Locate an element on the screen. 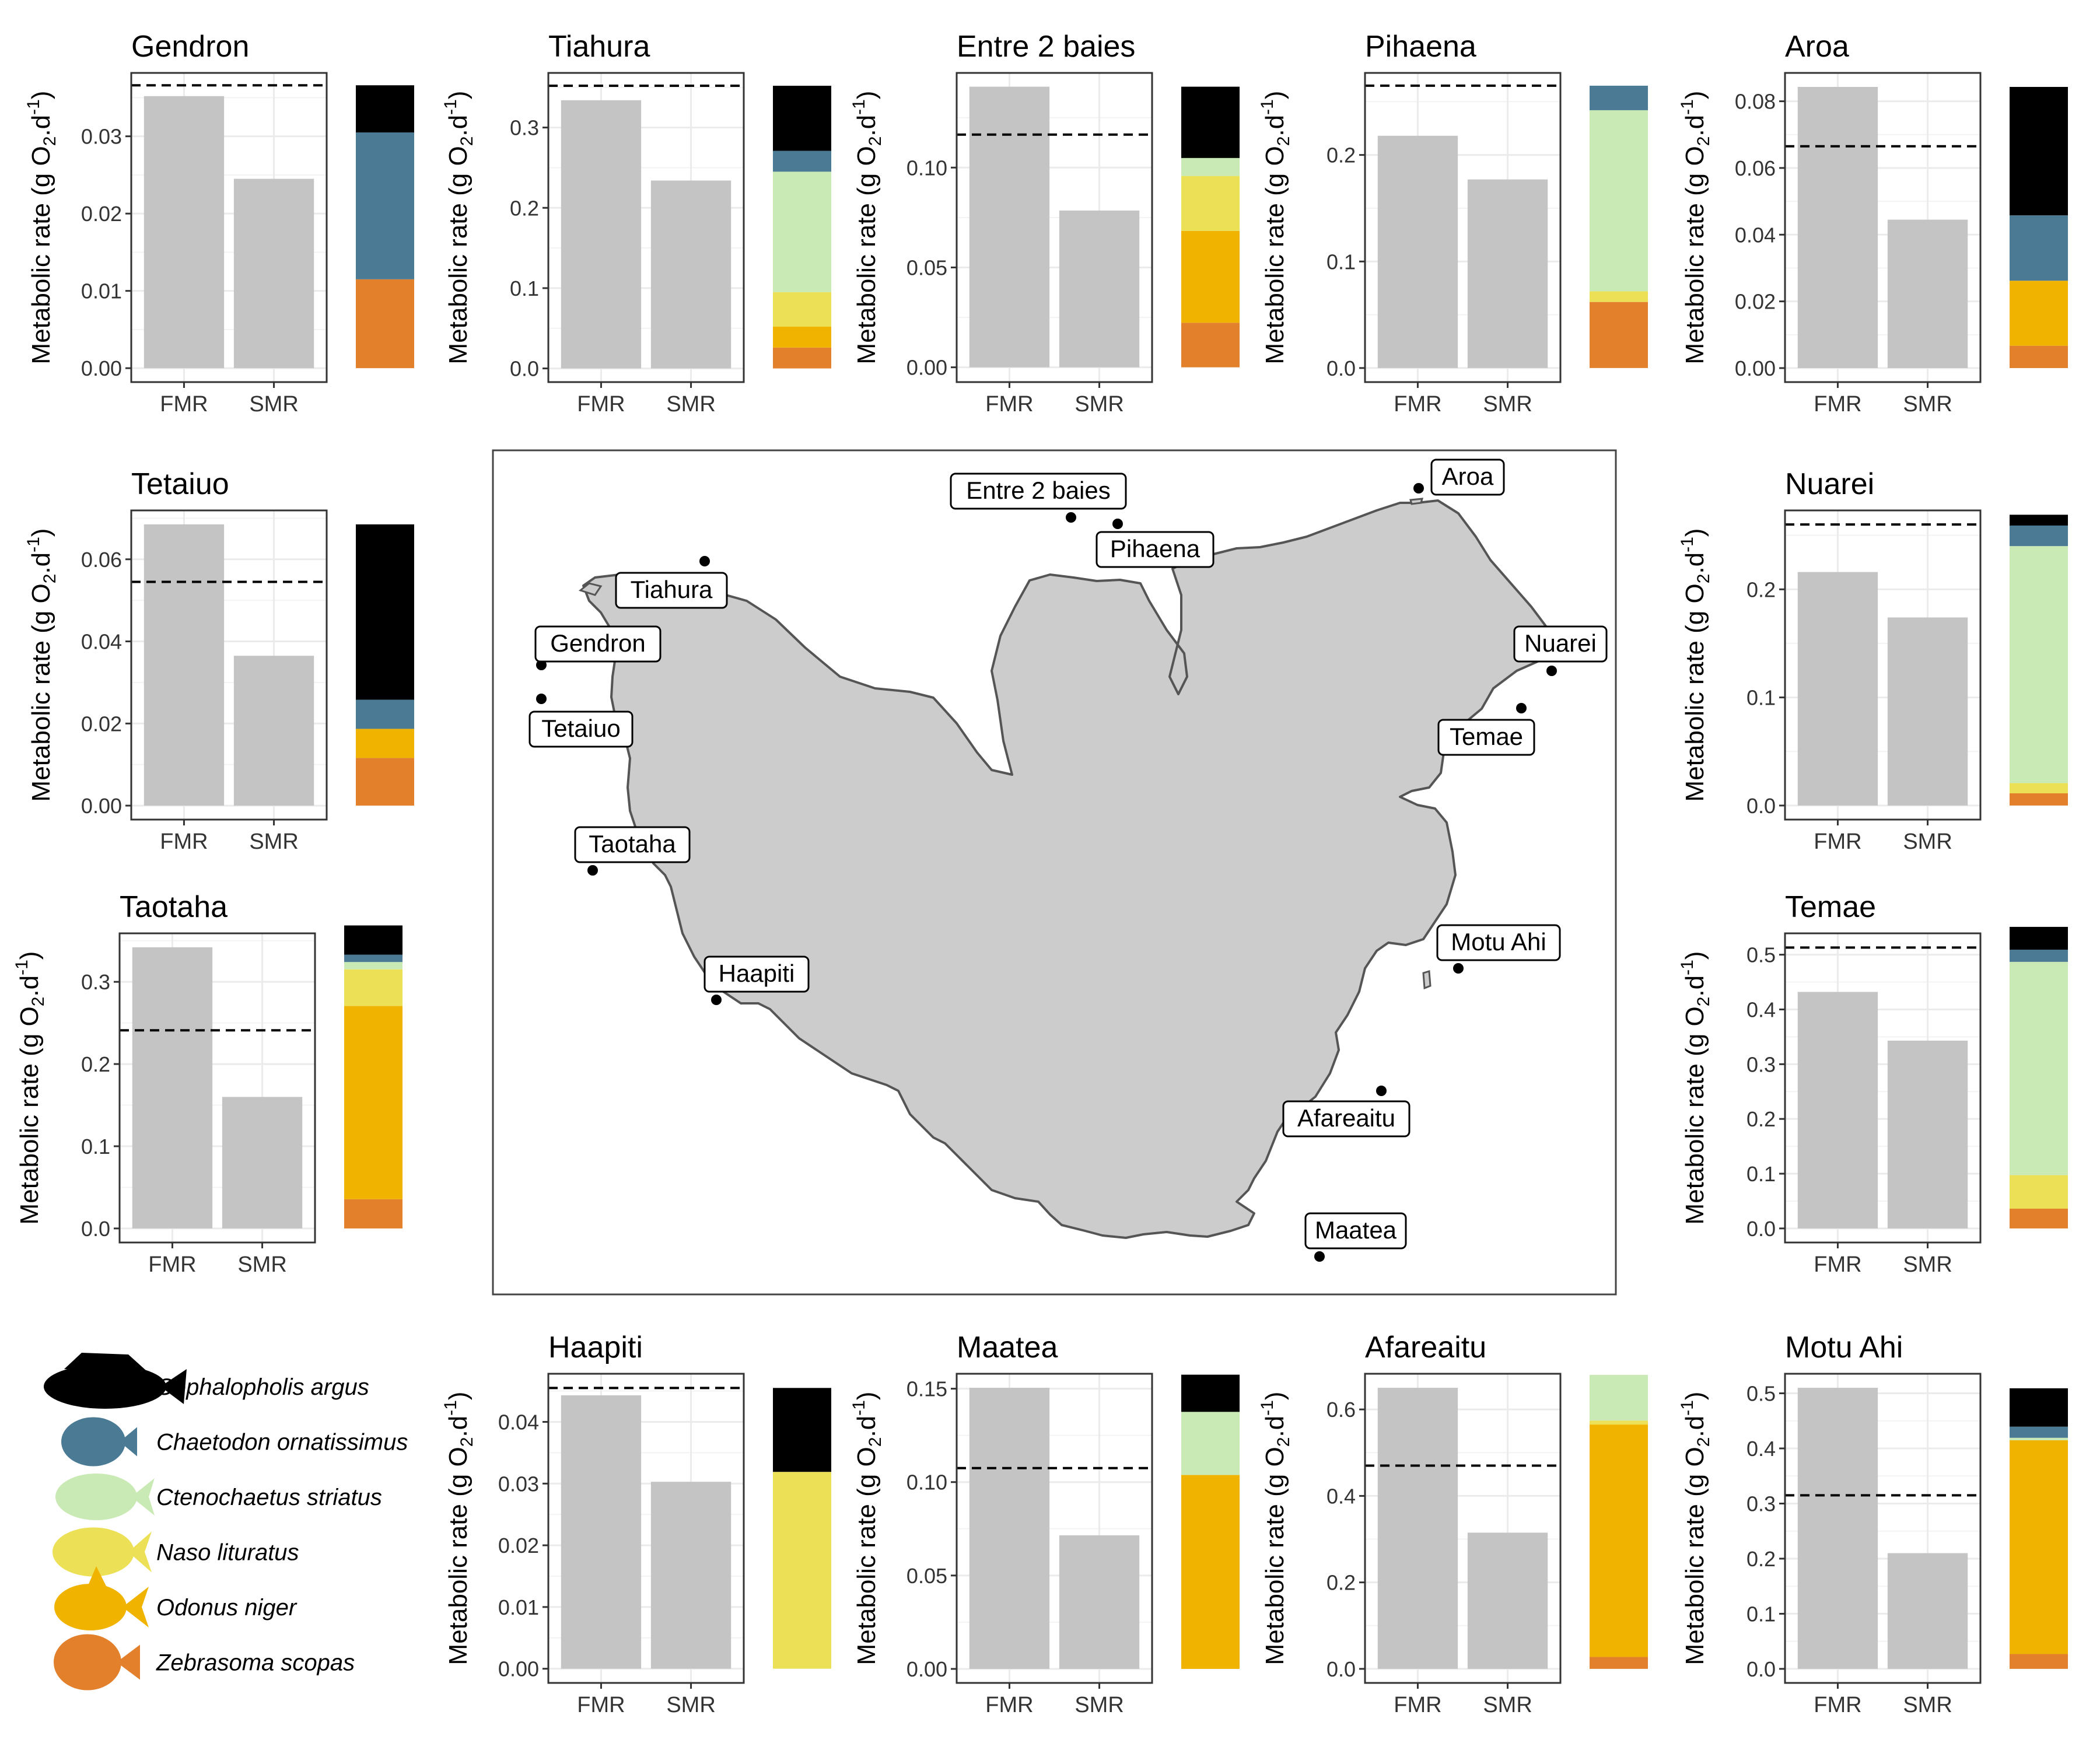 This screenshot has height=1750, width=2100. triggerfish-tail is located at coordinates (136, 1608).